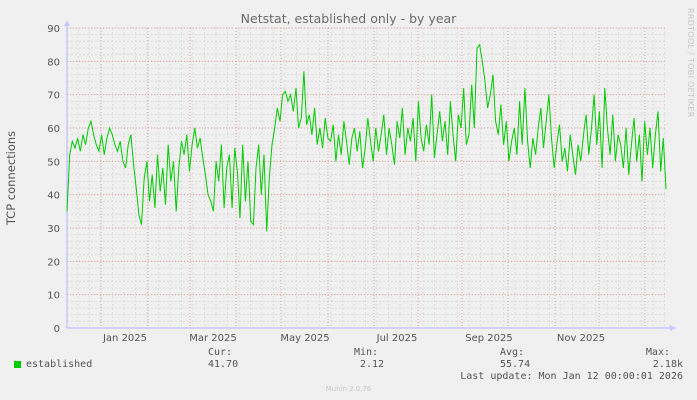 This screenshot has height=400, width=697. I want to click on x-tick-label: Nov 2025, so click(581, 338).